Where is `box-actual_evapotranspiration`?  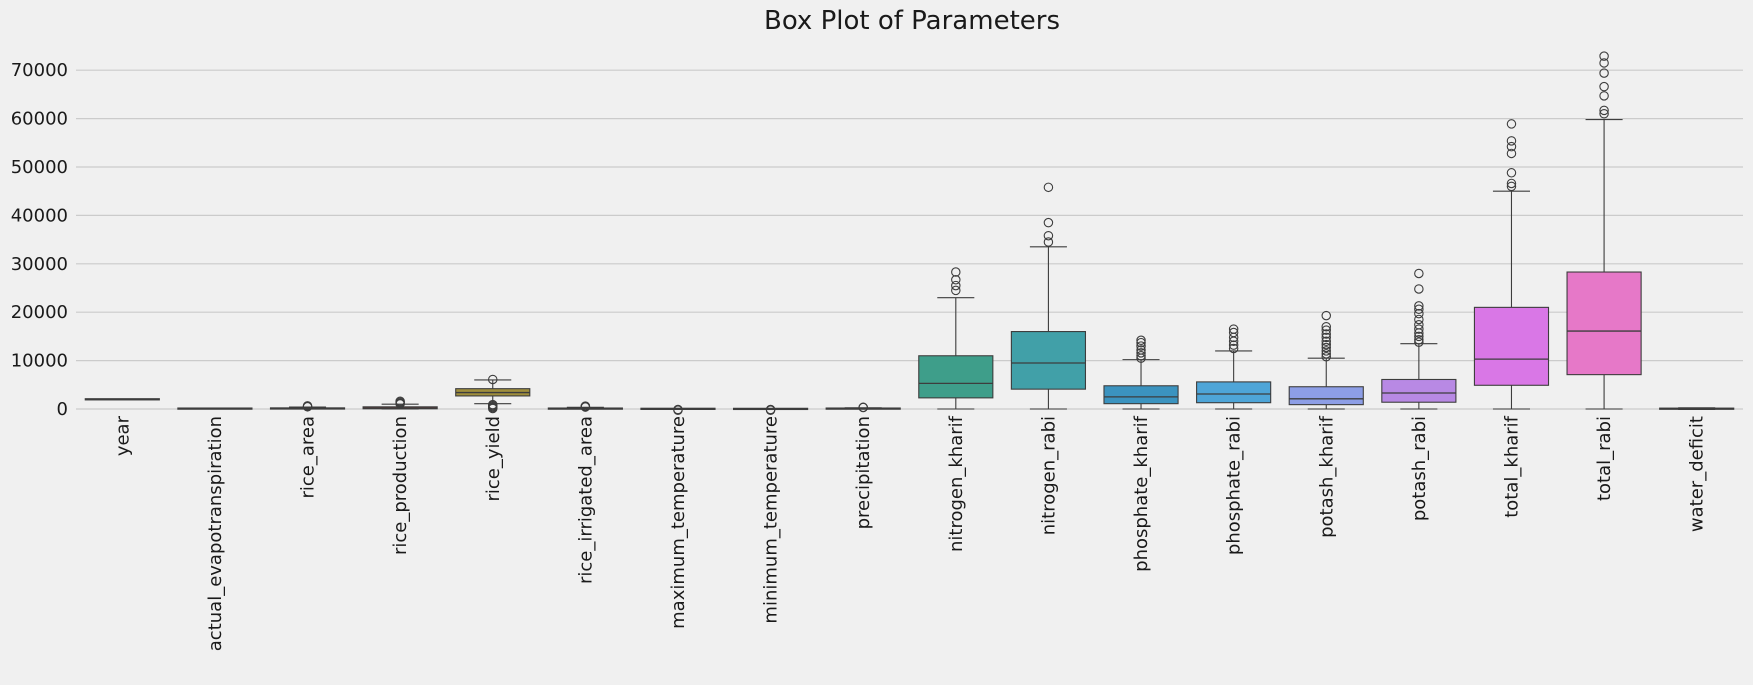
box-actual_evapotranspiration is located at coordinates (215, 408).